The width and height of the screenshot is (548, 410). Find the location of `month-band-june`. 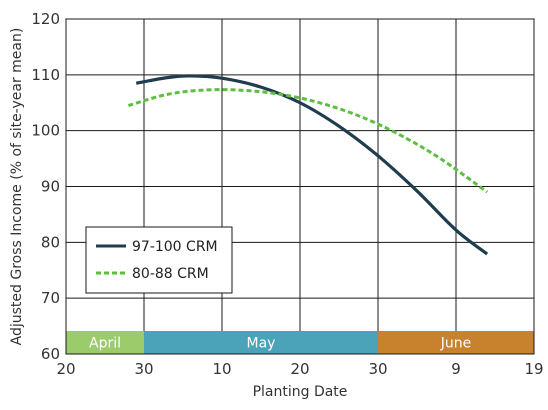

month-band-june is located at coordinates (456, 342).